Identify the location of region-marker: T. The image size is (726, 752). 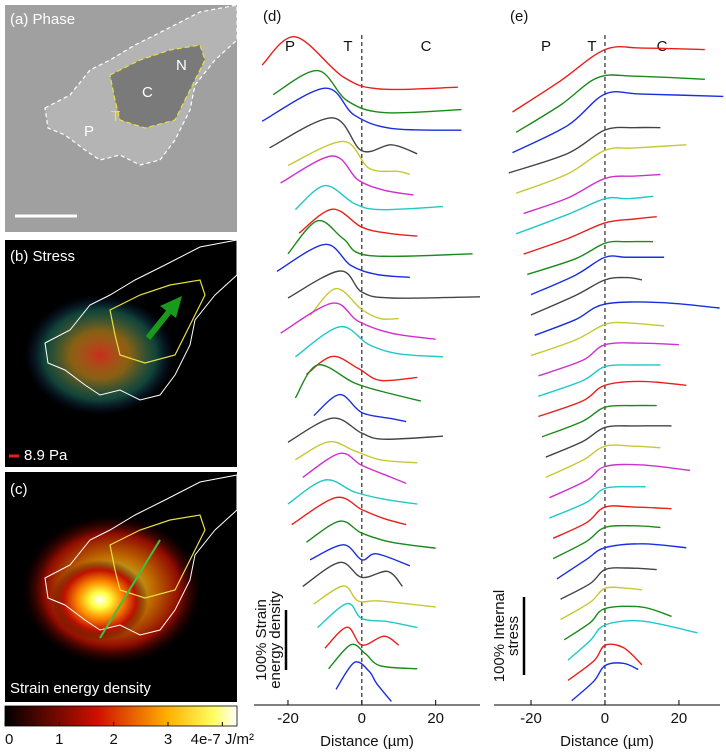
(115, 116).